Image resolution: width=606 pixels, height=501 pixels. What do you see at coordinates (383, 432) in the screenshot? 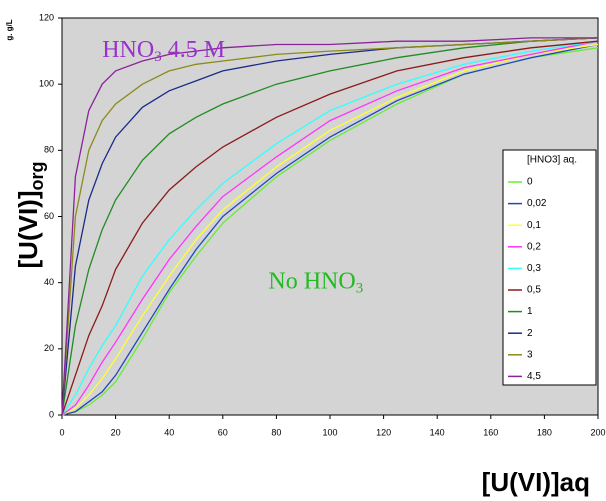
I see `x-tick-label: 120` at bounding box center [383, 432].